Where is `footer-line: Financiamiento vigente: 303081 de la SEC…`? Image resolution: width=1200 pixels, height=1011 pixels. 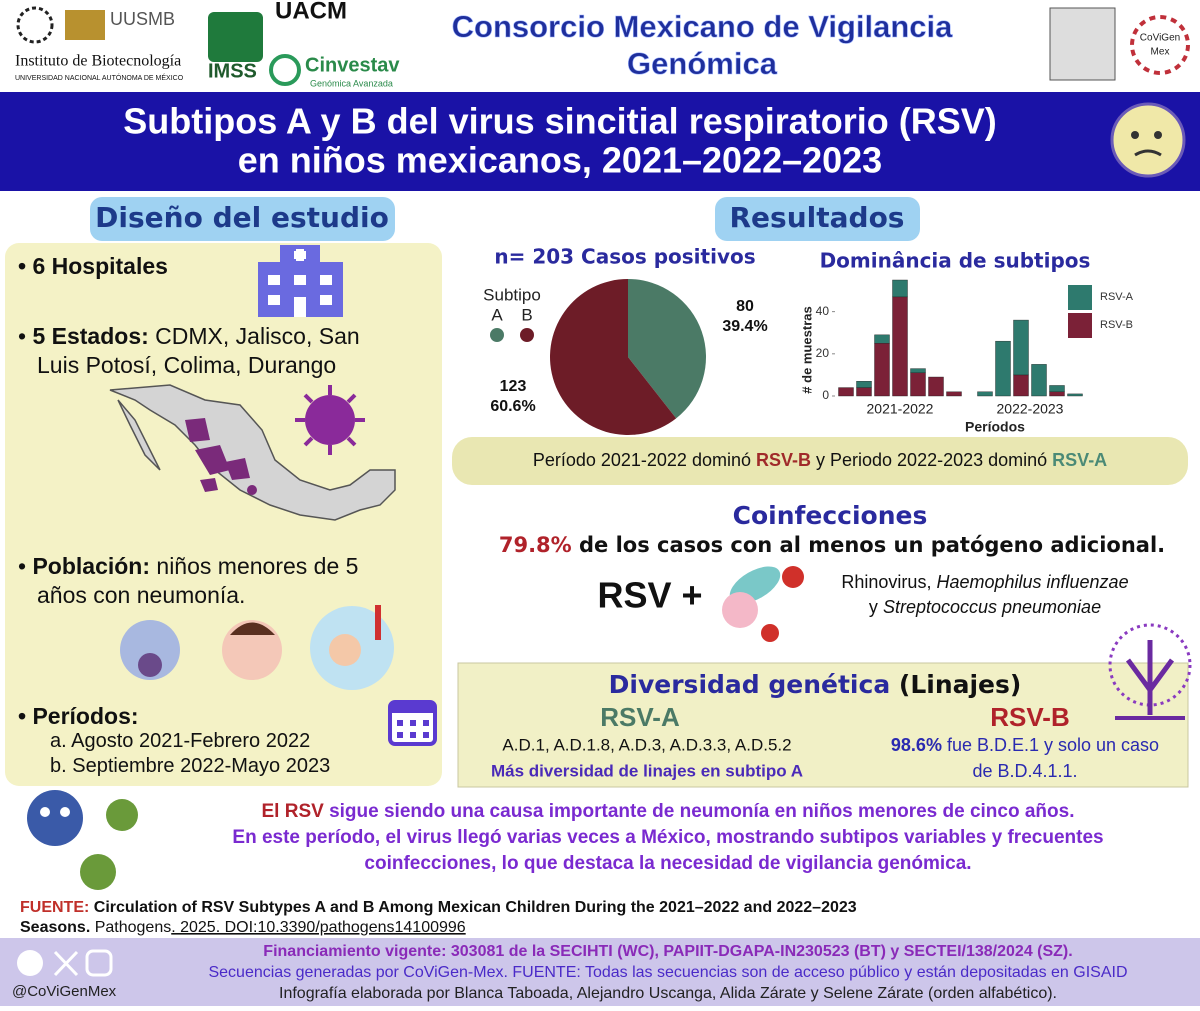
footer-line: Financiamiento vigente: 303081 de la SEC… is located at coordinates (667, 951).